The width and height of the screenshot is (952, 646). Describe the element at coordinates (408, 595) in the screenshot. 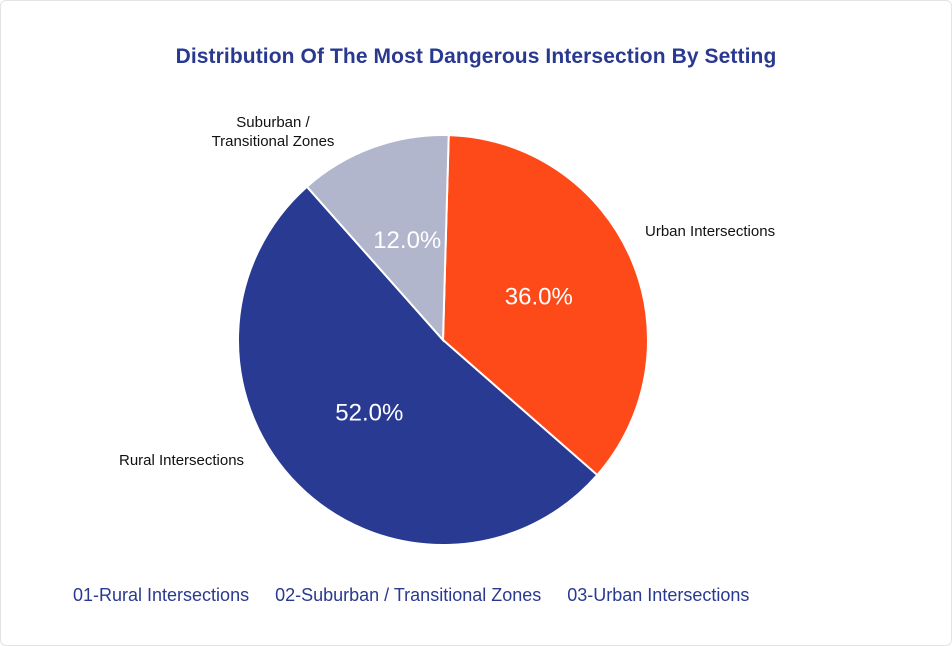

I see `legend-item-suburban: 02-Suburban / Transitional Zones` at that location.